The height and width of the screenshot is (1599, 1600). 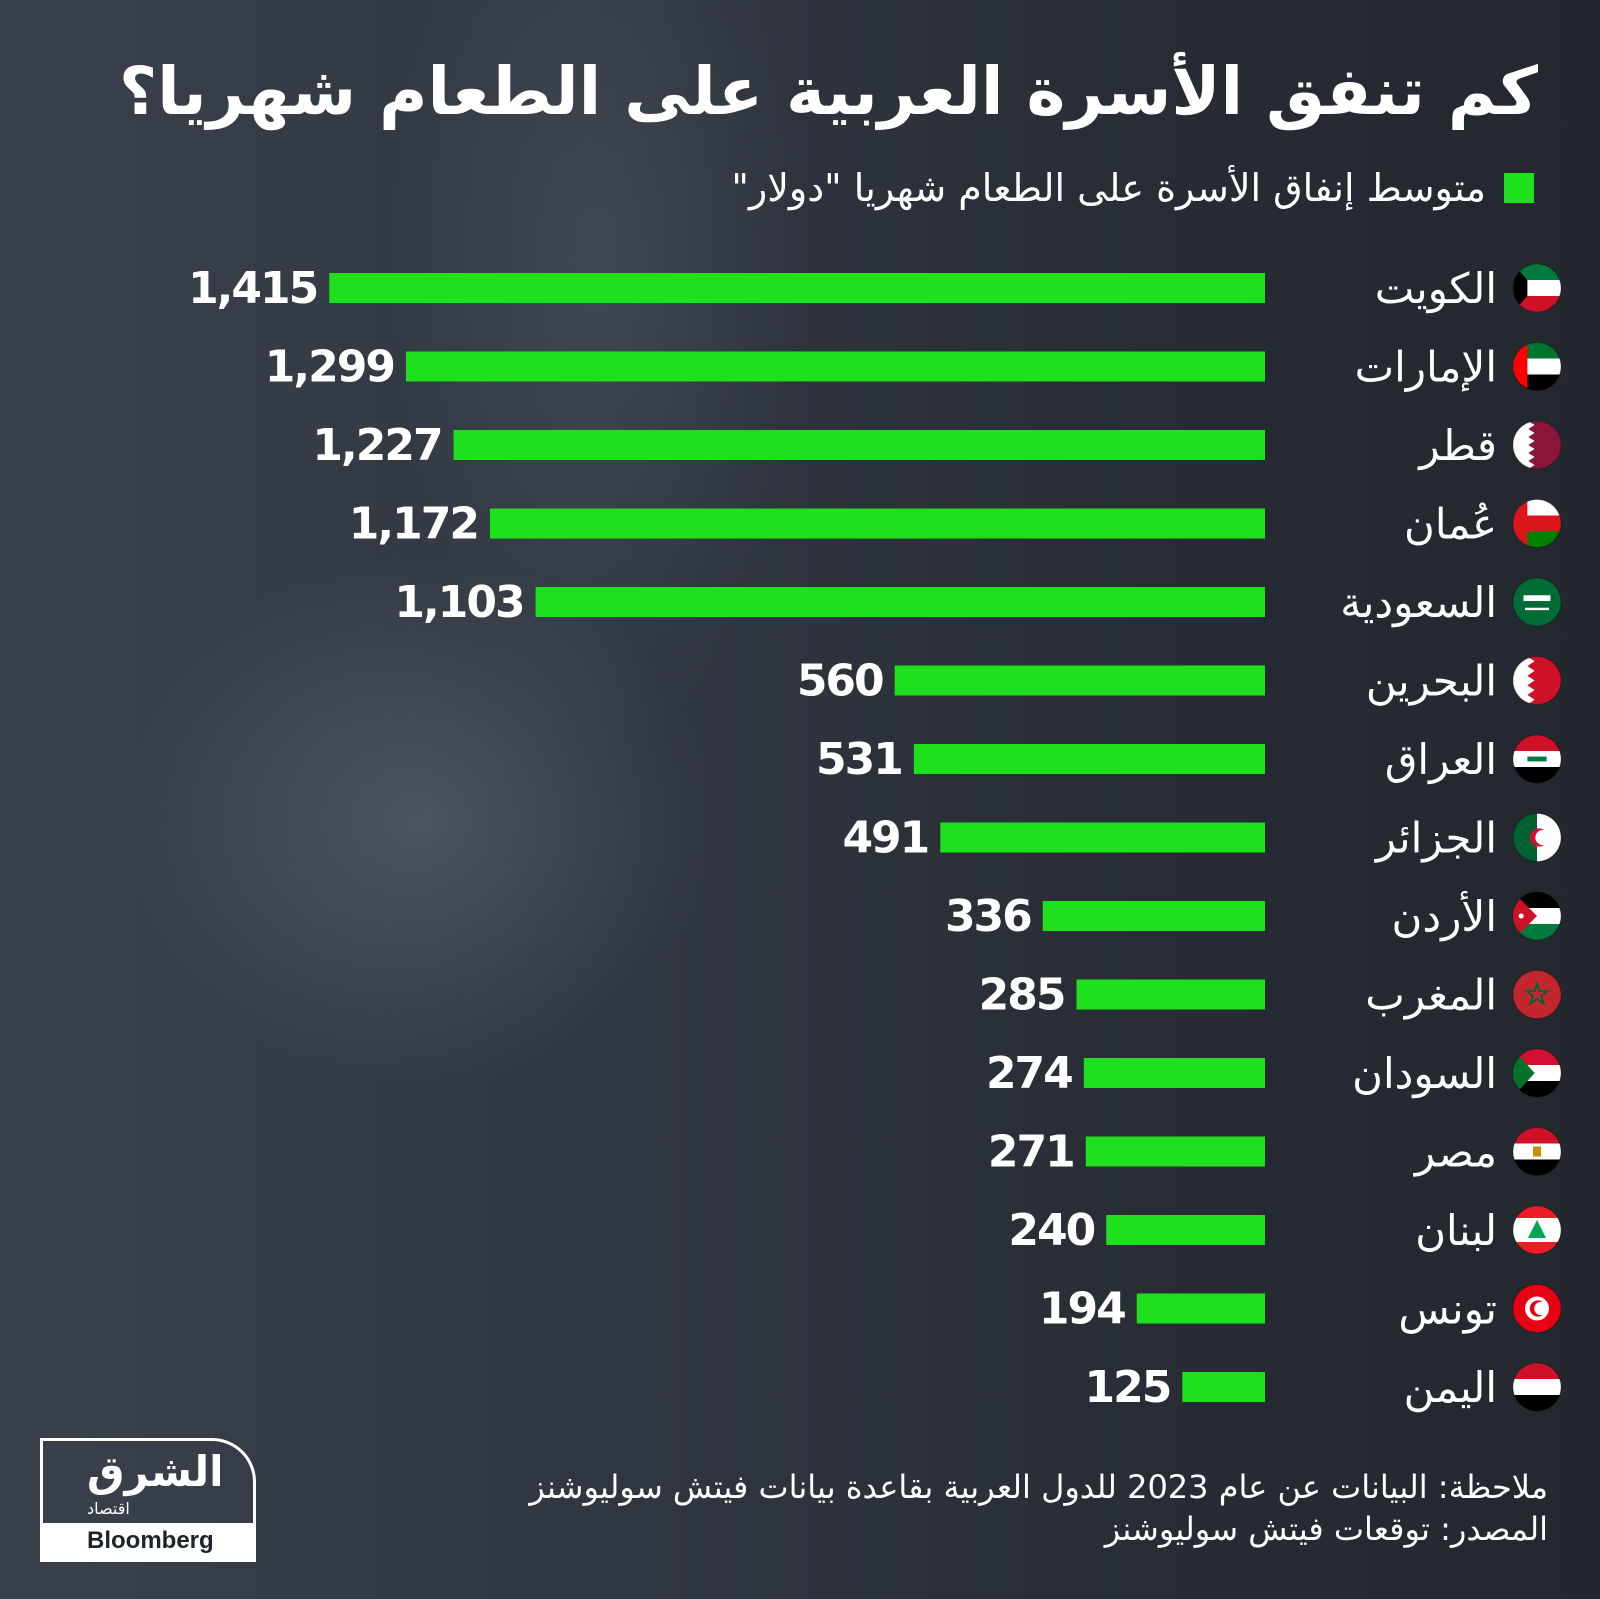 I want to click on value-label: 125, so click(x=1127, y=1387).